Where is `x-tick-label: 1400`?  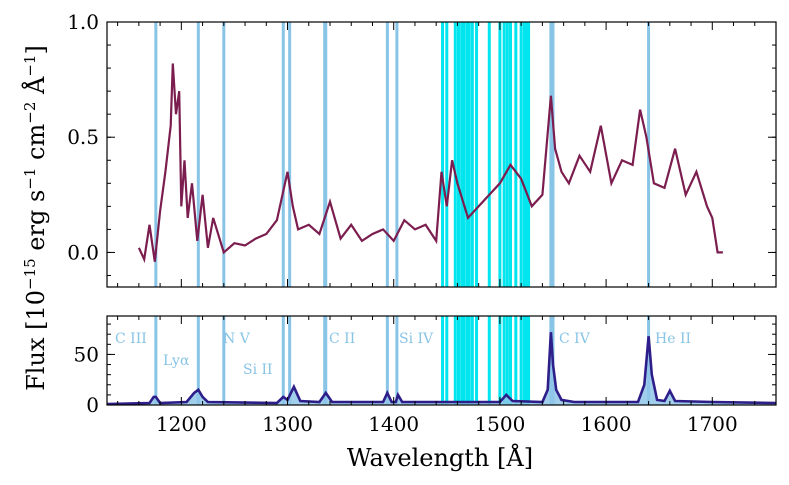 x-tick-label: 1400 is located at coordinates (393, 424).